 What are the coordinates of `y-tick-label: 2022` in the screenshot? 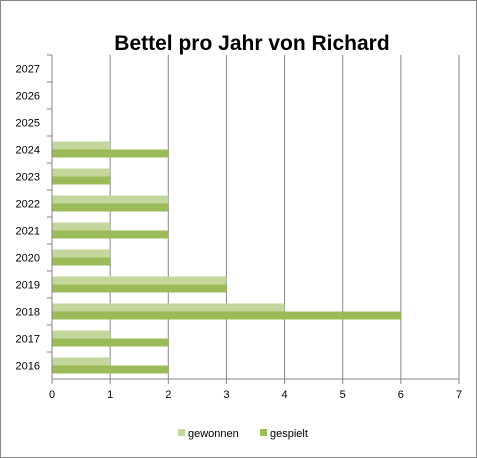 It's located at (28, 205).